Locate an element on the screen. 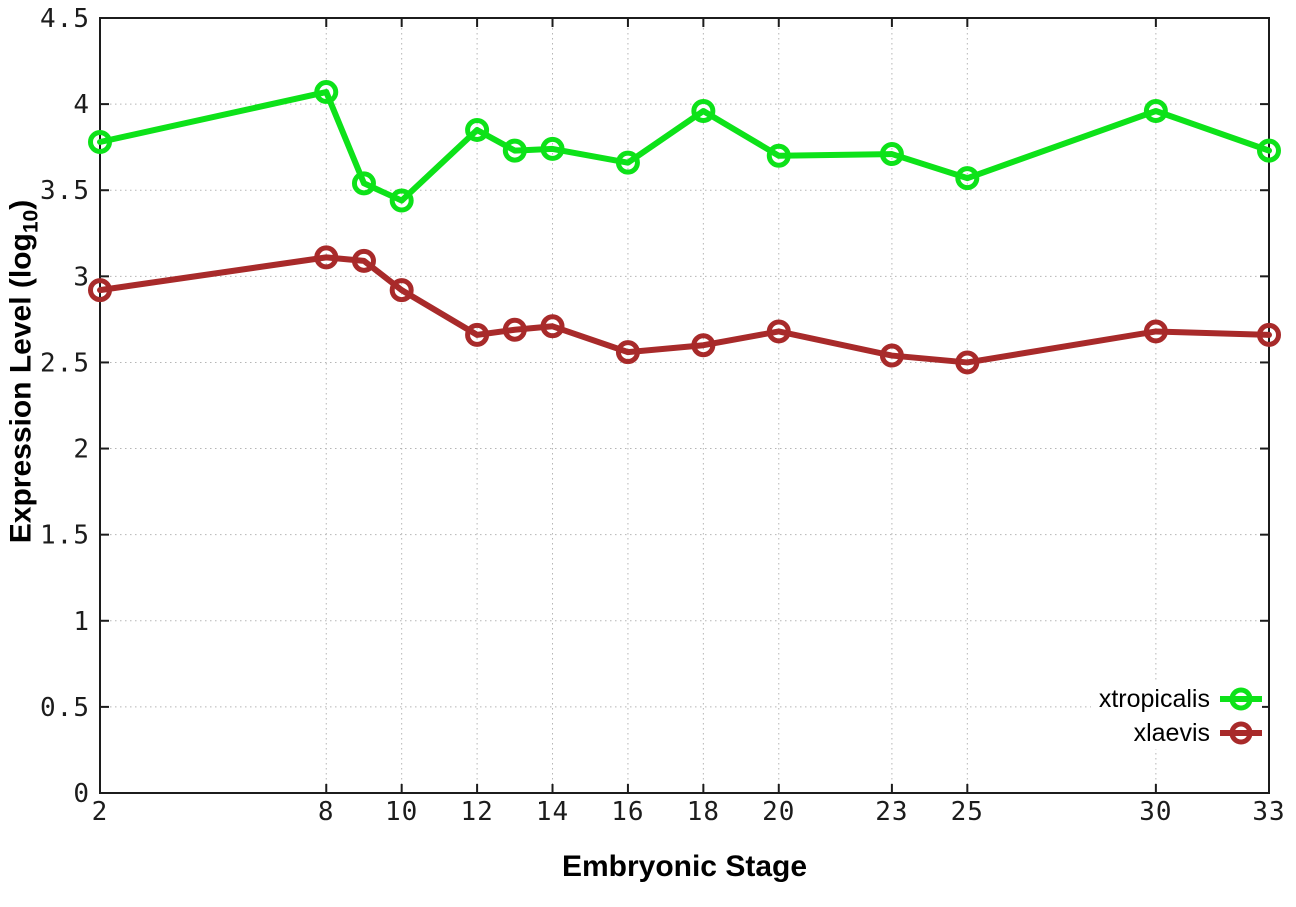 The image size is (1296, 907). series-line-xtropicalis is located at coordinates (684, 146).